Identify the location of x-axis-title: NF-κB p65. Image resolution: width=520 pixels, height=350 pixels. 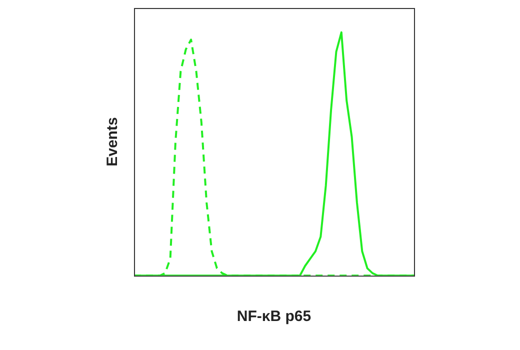
(274, 317).